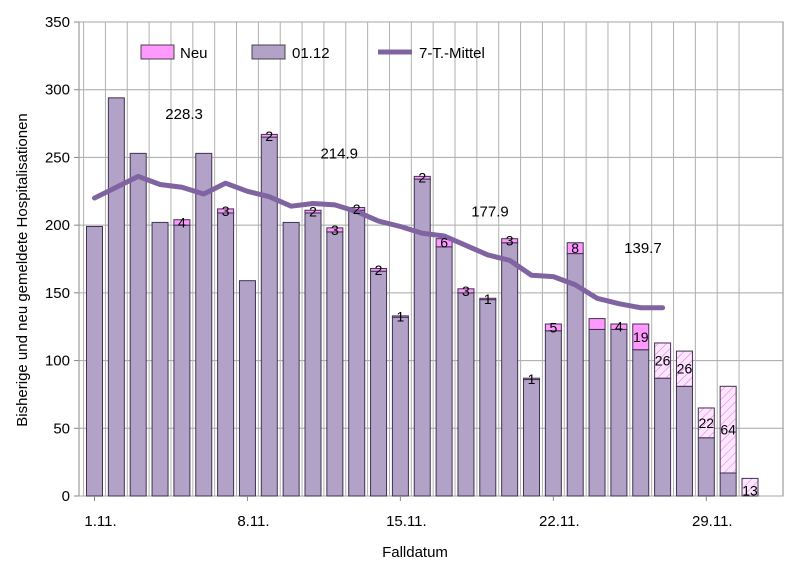 The width and height of the screenshot is (804, 573). I want to click on bar-label-9: 2, so click(269, 136).